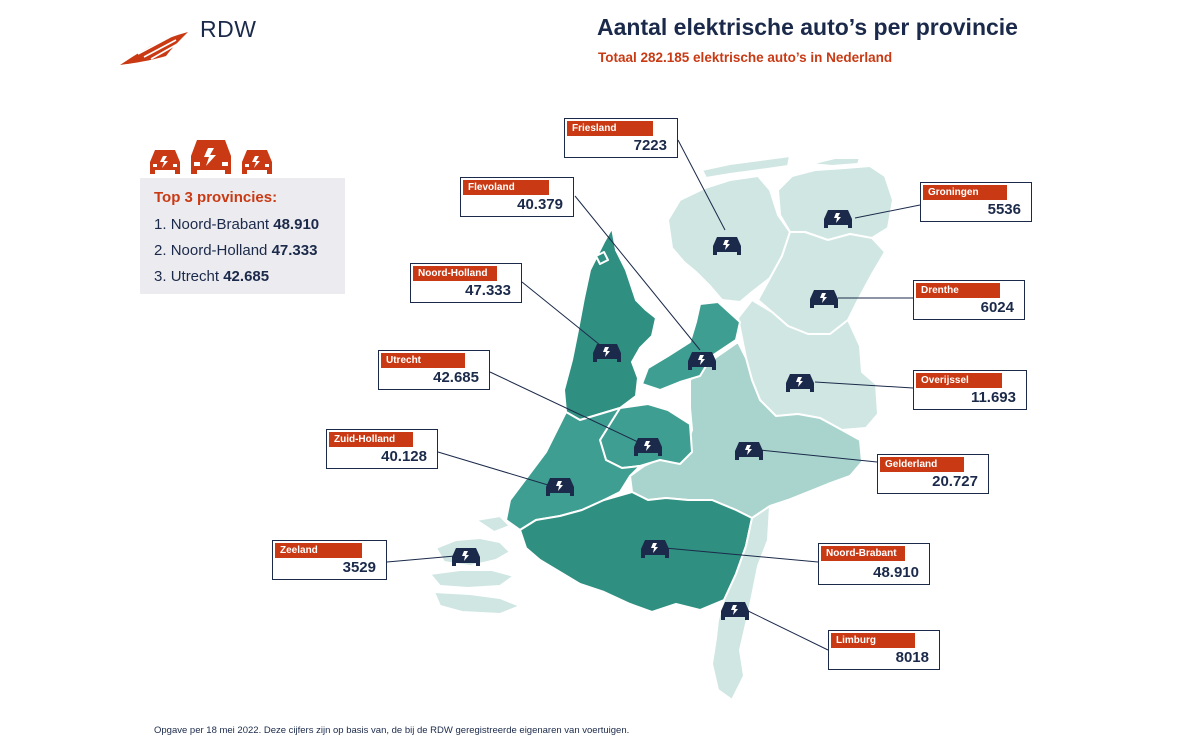 This screenshot has width=1200, height=739. Describe the element at coordinates (959, 380) in the screenshot. I see `label-name: Overijssel` at that location.